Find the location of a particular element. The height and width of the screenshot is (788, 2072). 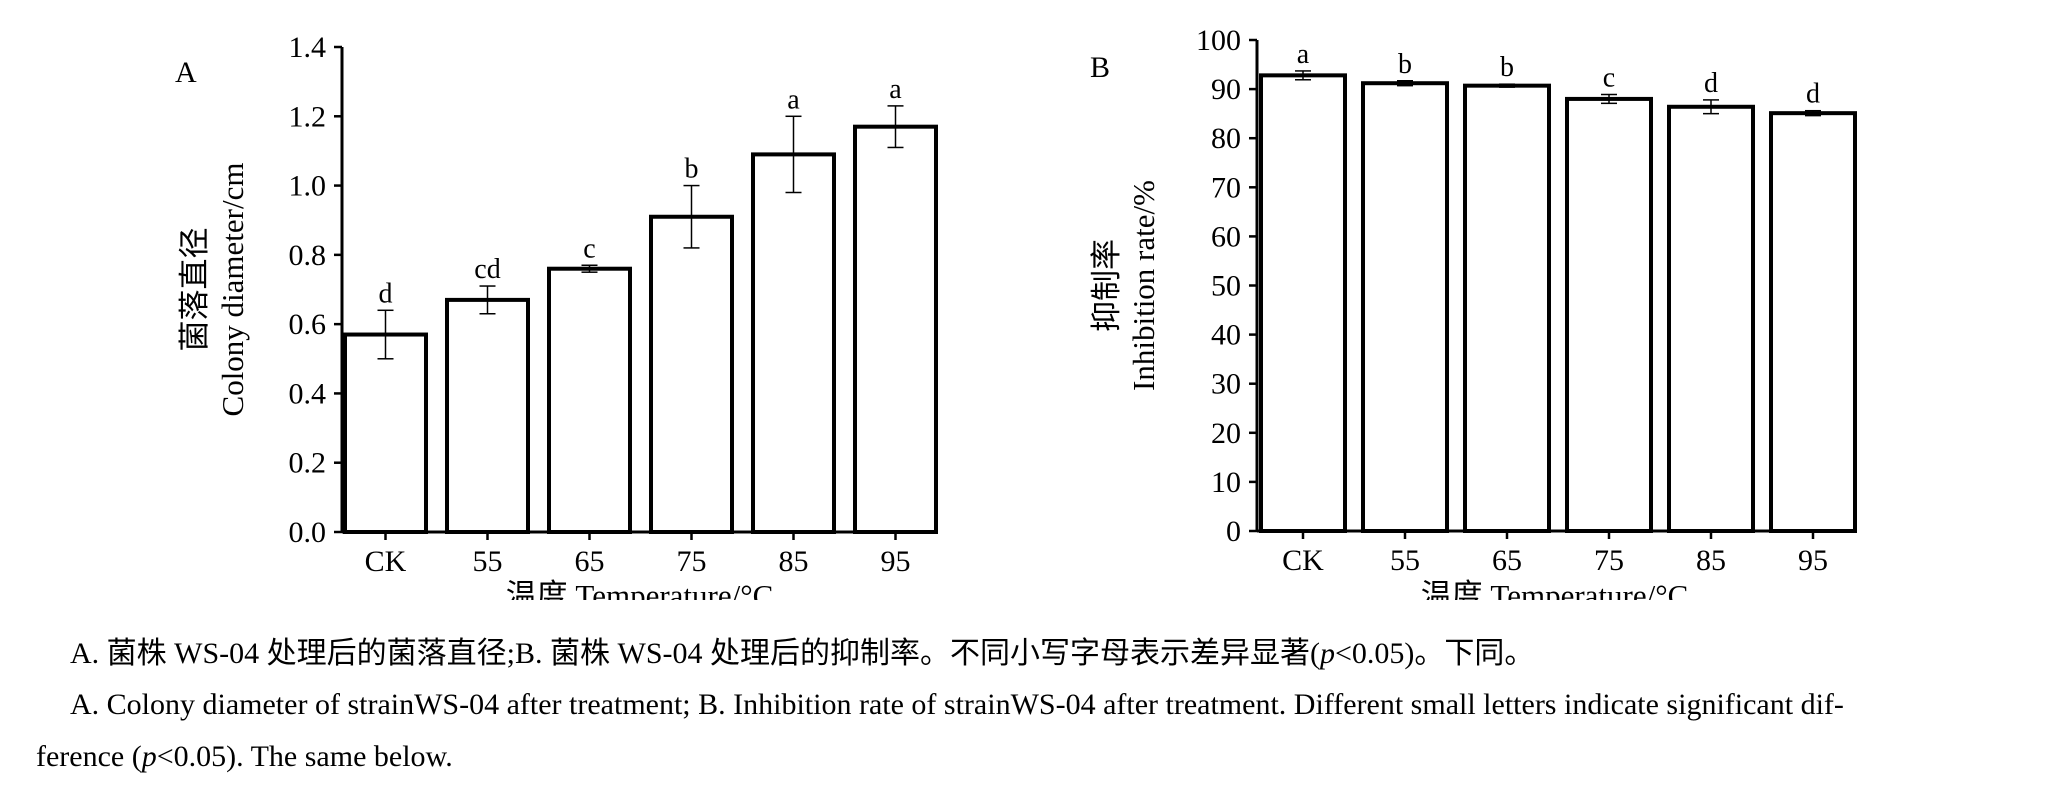

panel-a-label: A is located at coordinates (186, 72).